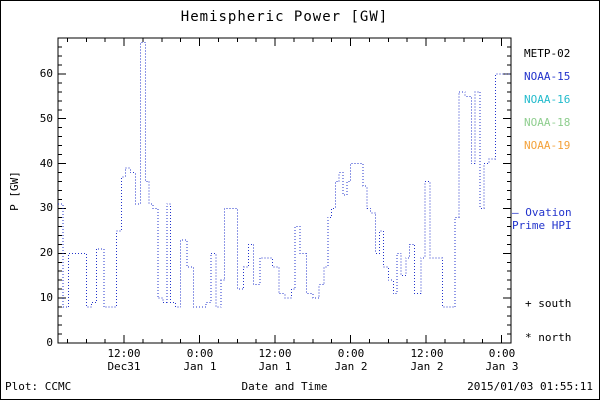 This screenshot has width=600, height=400. I want to click on legend-item-metp02: METP-02, so click(547, 53).